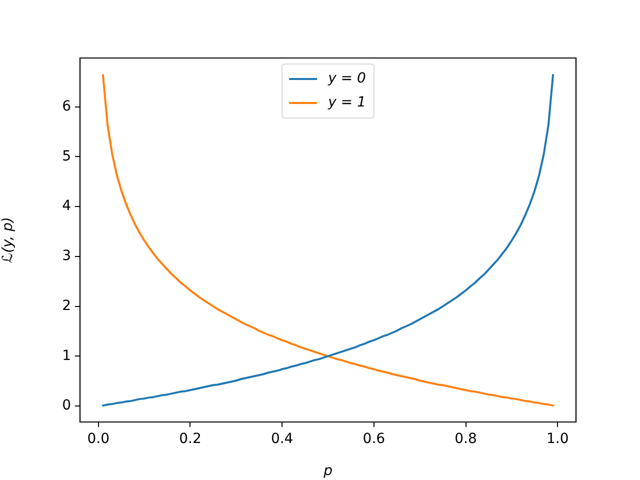 The image size is (640, 480). Describe the element at coordinates (327, 471) in the screenshot. I see `x-axis-title: p` at that location.